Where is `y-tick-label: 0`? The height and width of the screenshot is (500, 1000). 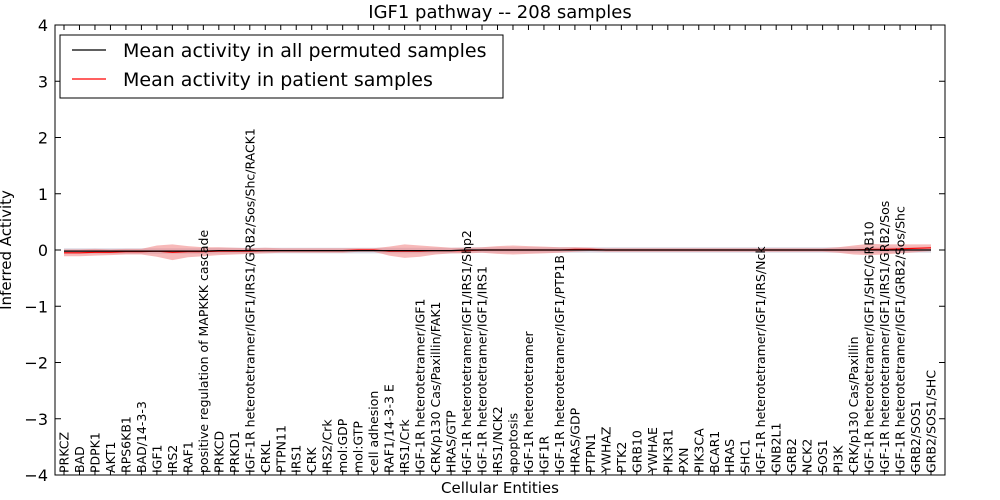
y-tick-label: 0 is located at coordinates (43, 250).